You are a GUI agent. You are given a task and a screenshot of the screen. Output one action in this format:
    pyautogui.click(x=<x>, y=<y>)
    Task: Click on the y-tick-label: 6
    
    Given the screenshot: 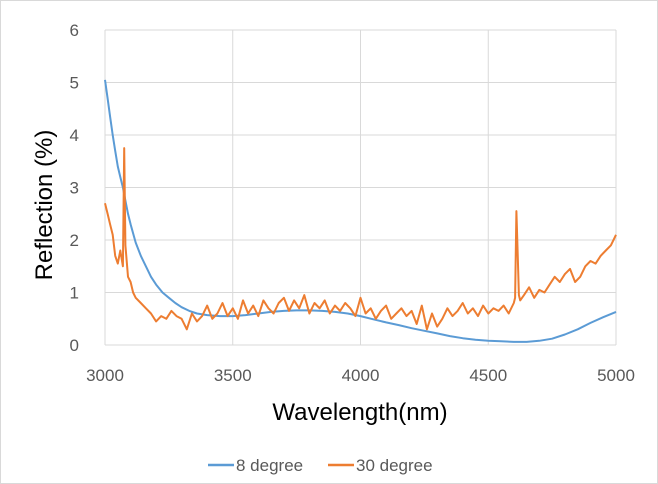 What is the action you would take?
    pyautogui.click(x=74, y=30)
    